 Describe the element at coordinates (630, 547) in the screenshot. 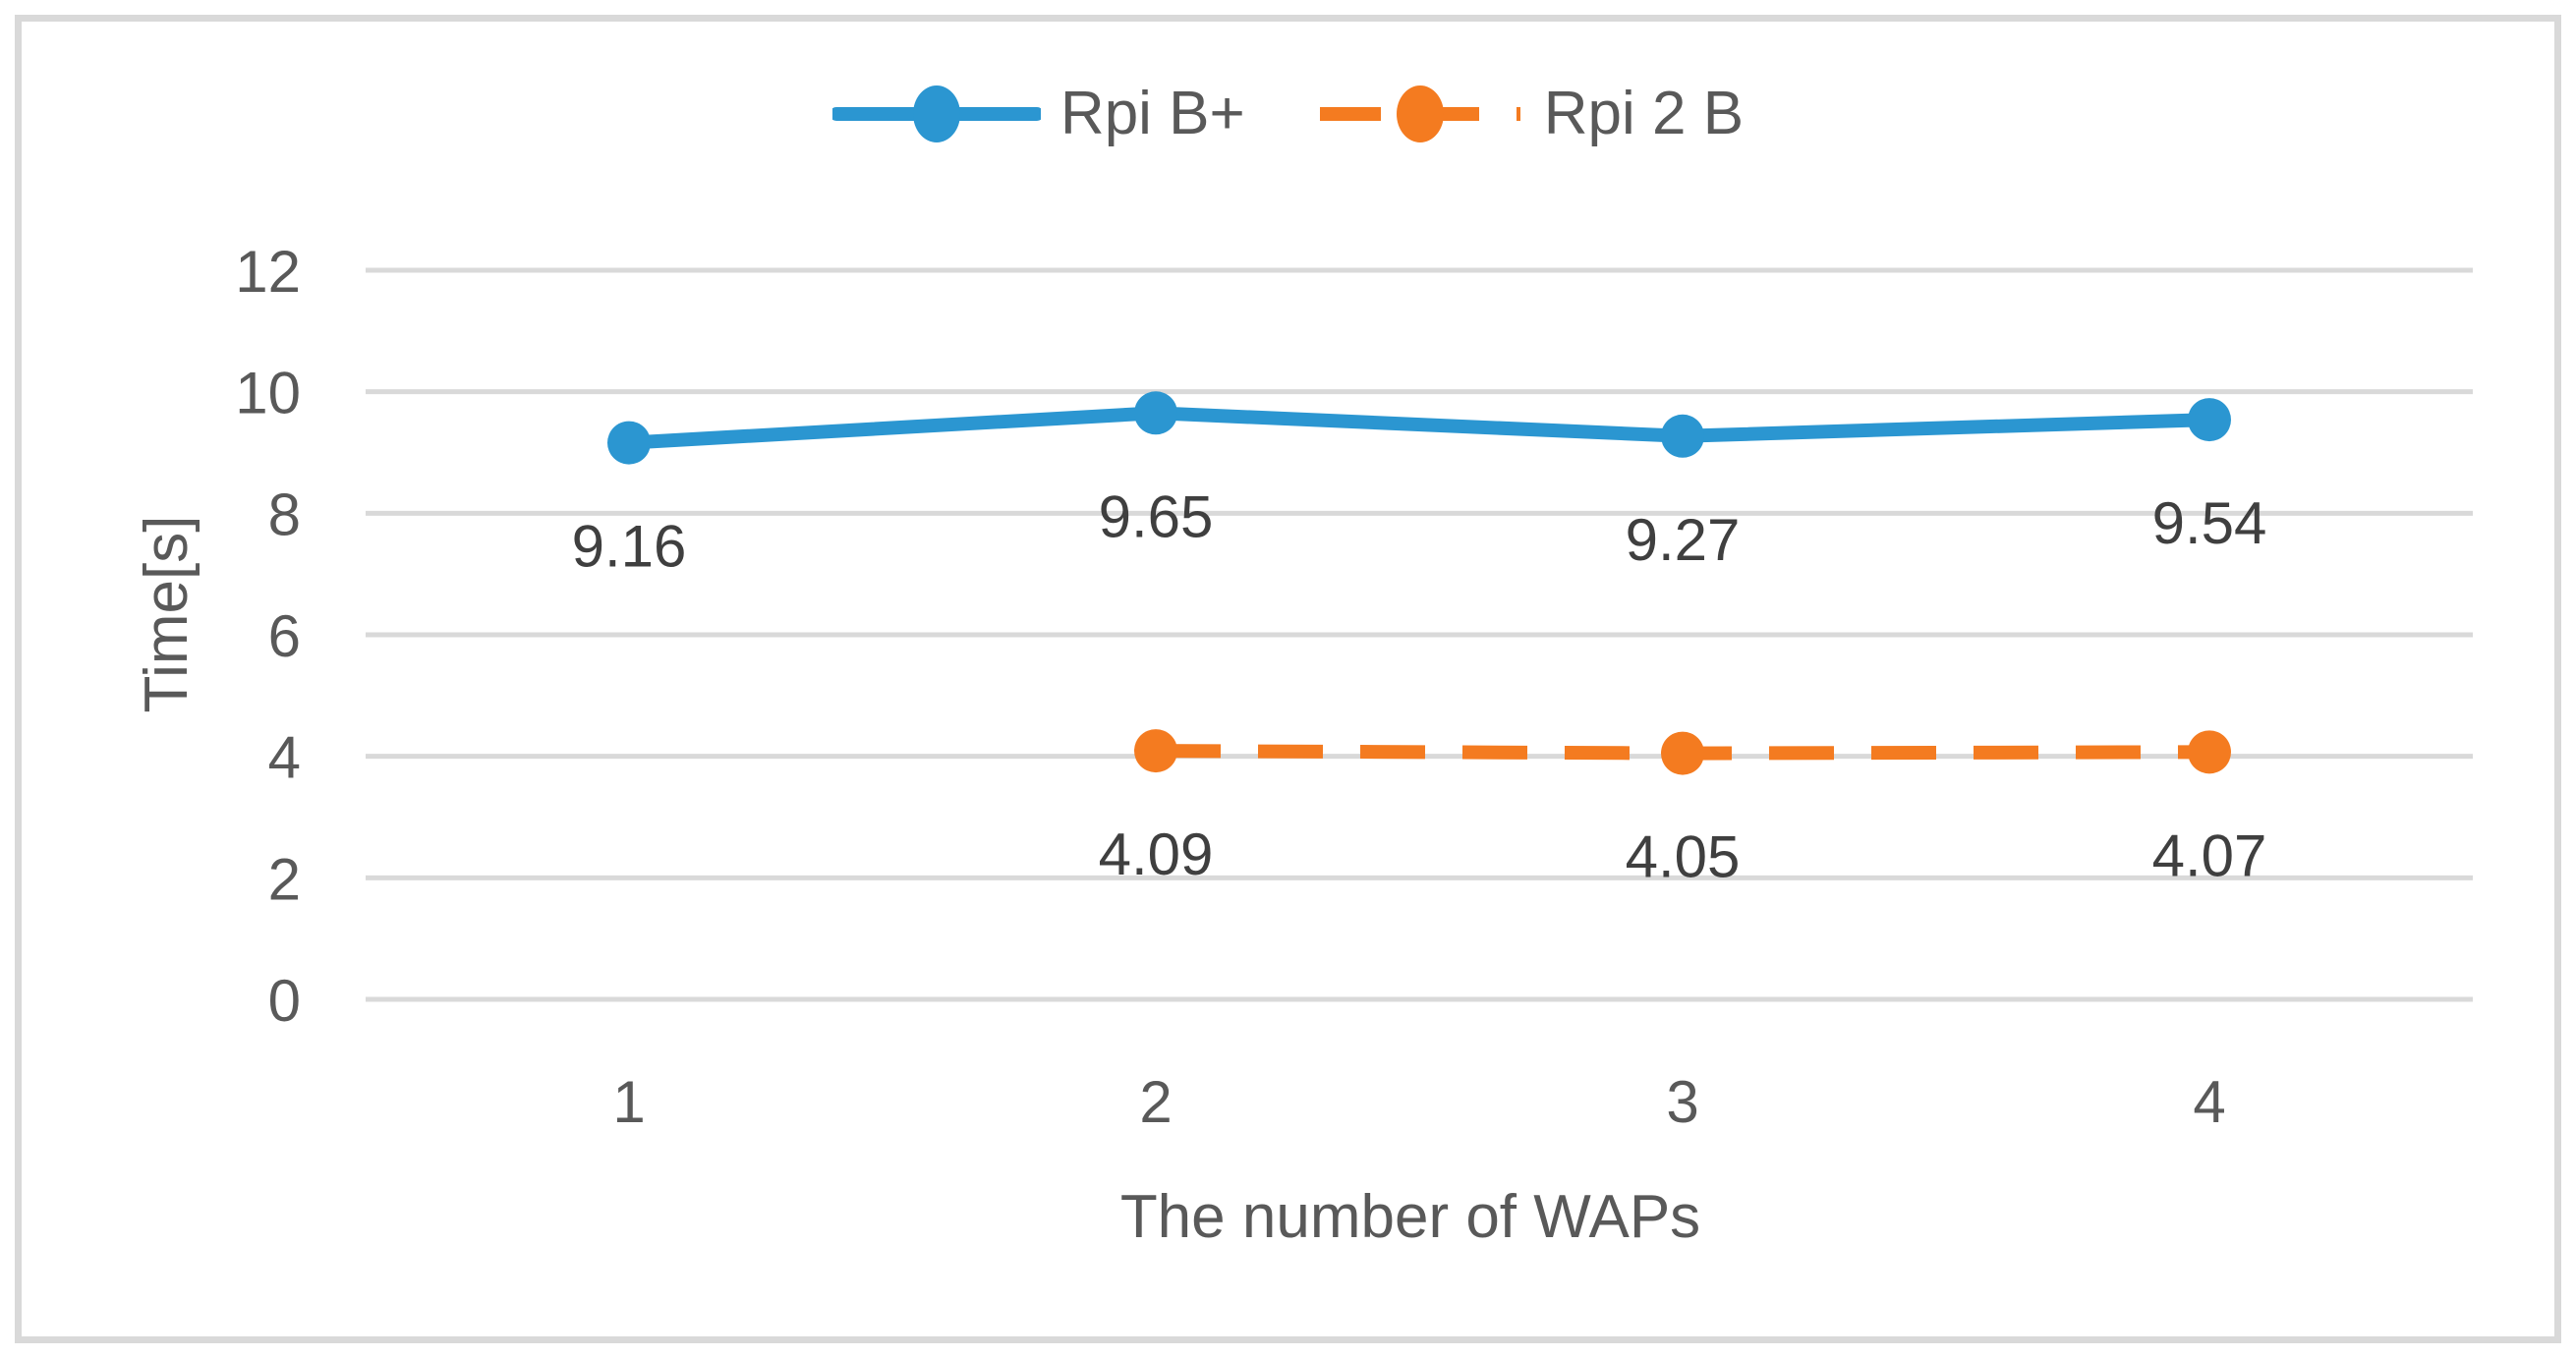

I see `data-label-rpi-b: 9.16` at that location.